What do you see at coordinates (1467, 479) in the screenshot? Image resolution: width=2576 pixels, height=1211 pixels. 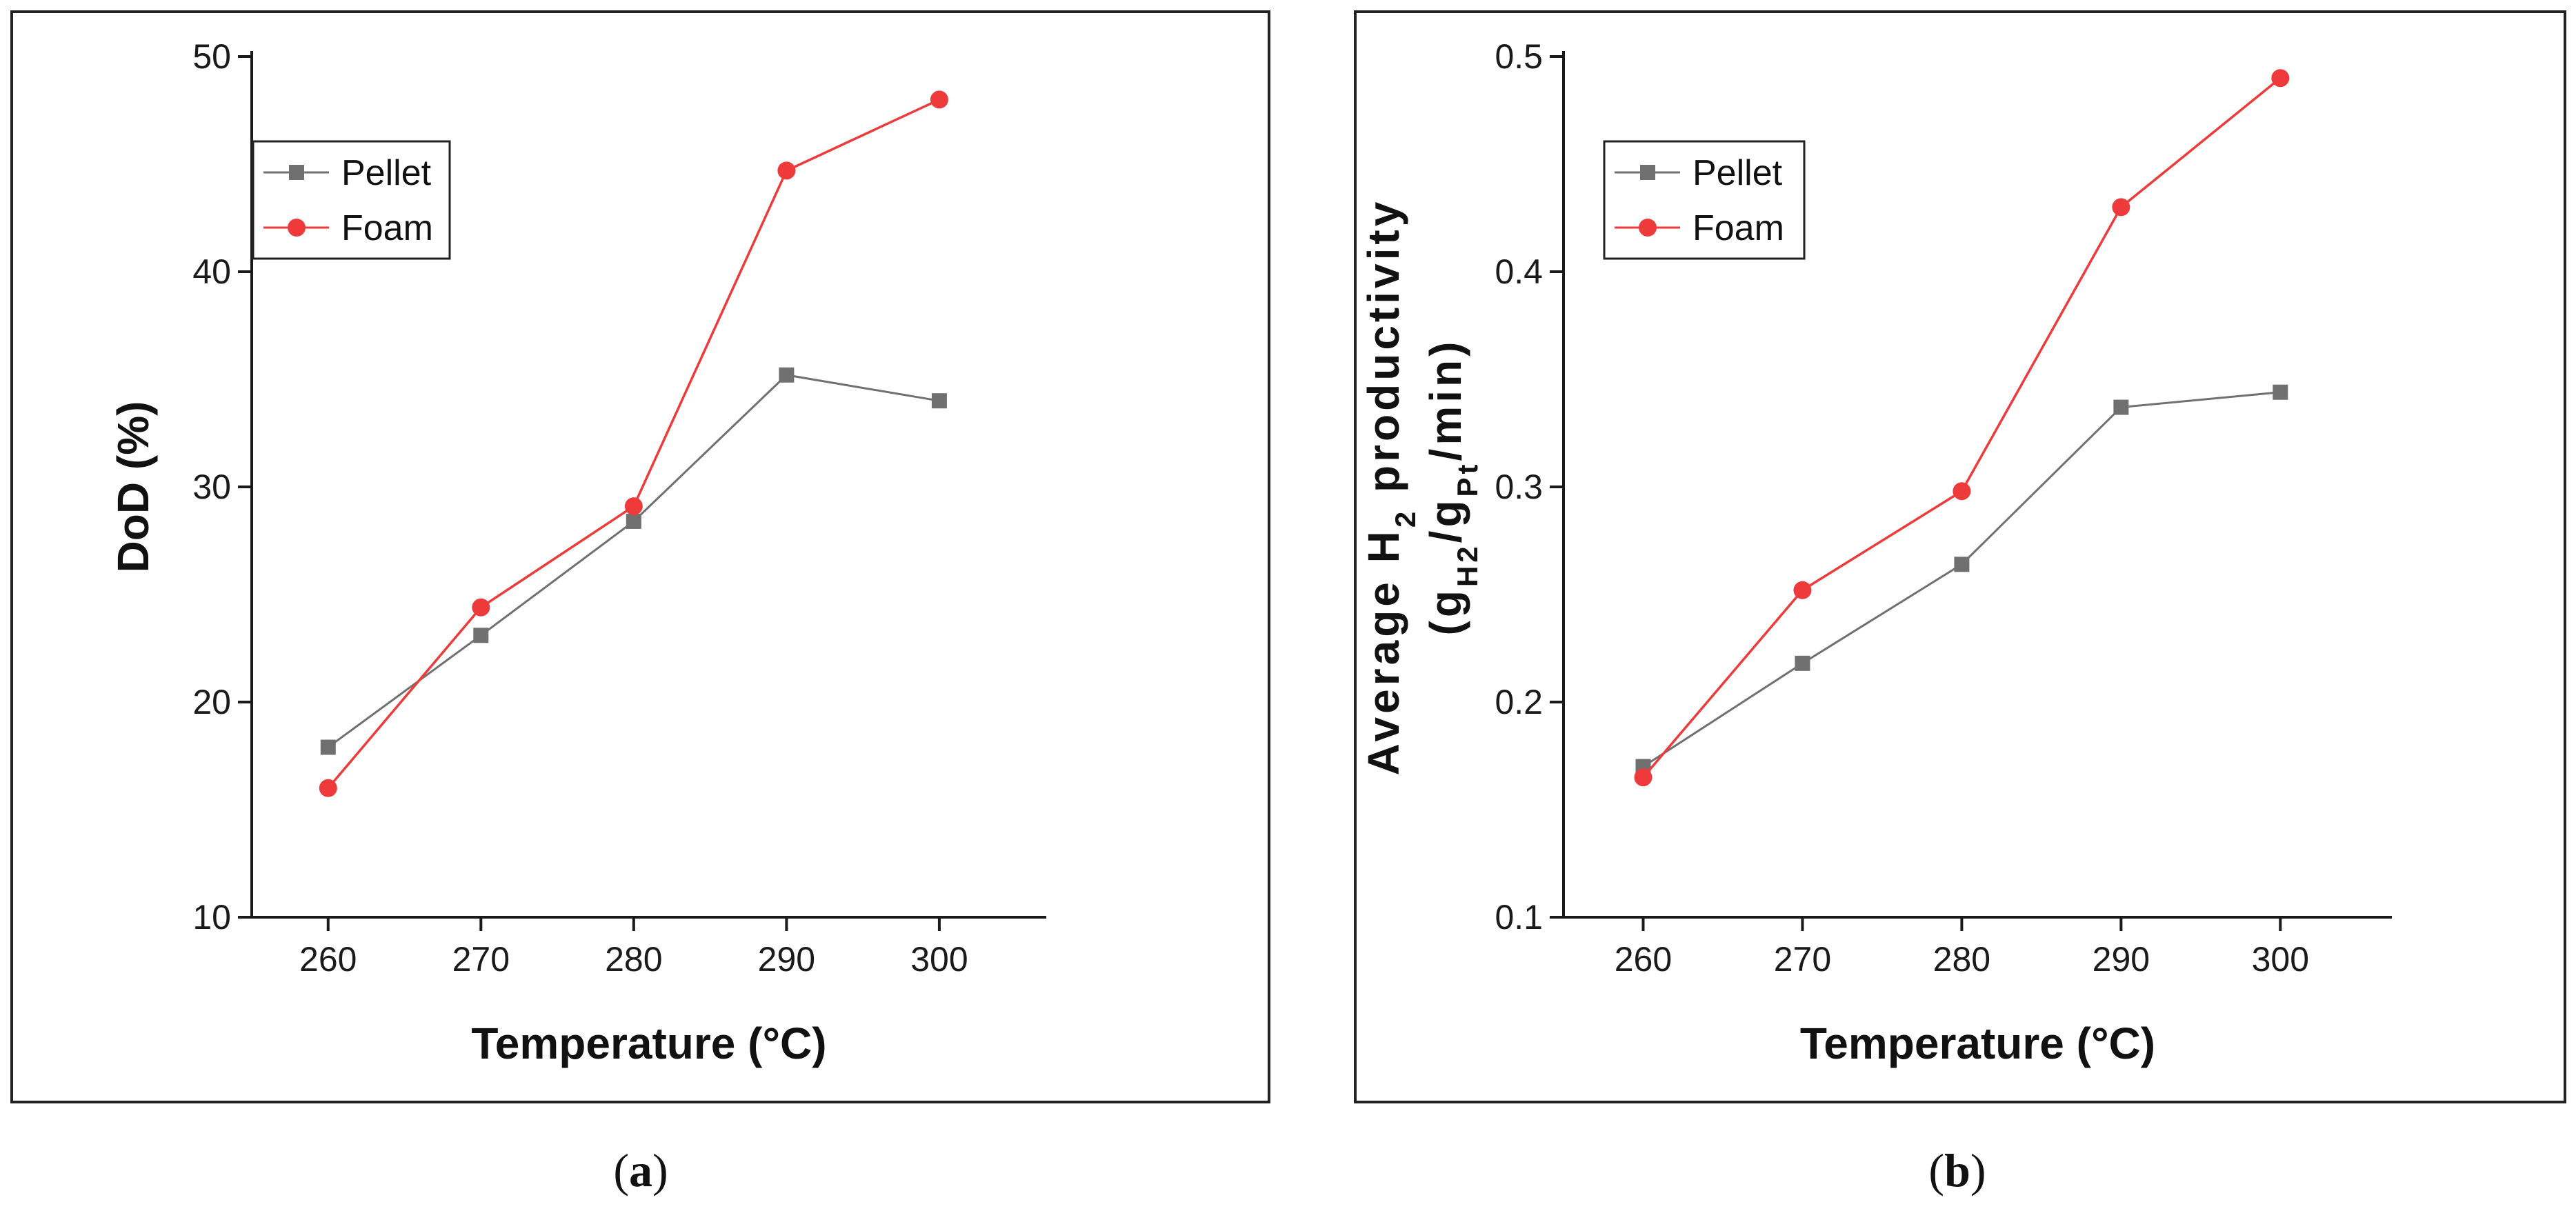 I see `y-axis-unit-subscript: Pt` at bounding box center [1467, 479].